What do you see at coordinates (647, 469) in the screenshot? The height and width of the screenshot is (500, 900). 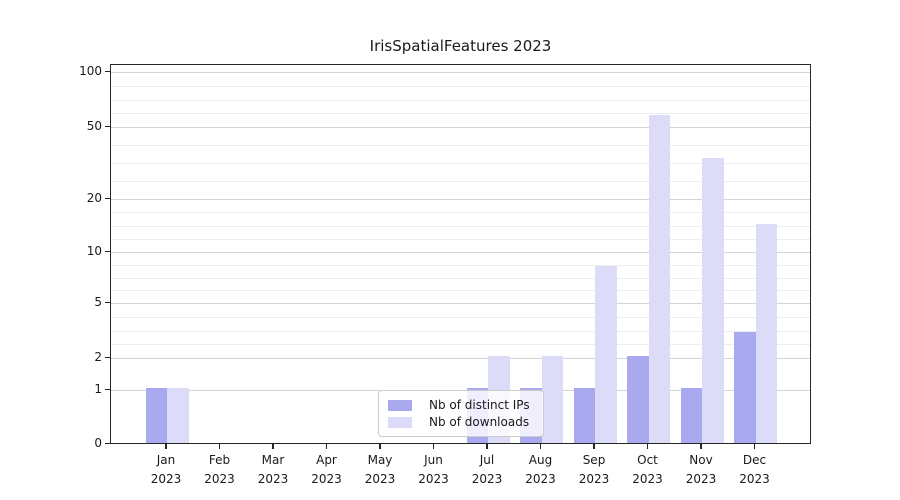 I see `x-tick-label-oct: Oct 2023` at bounding box center [647, 469].